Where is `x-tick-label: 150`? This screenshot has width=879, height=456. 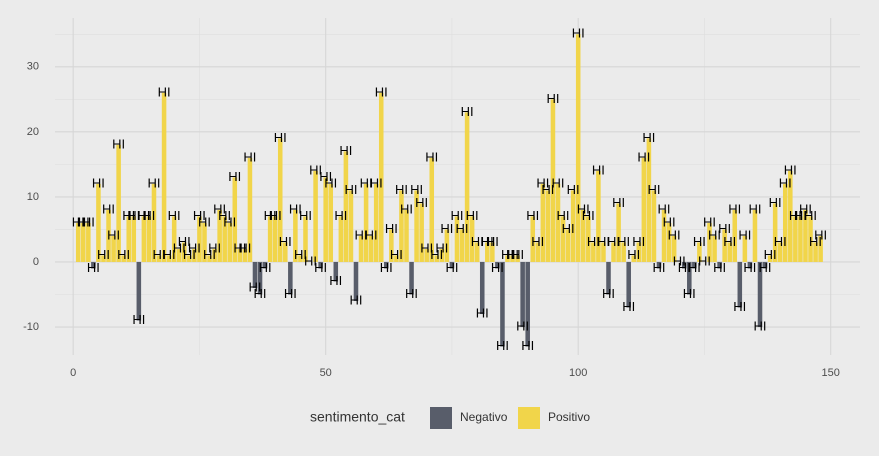
x-tick-label: 150 is located at coordinates (831, 373).